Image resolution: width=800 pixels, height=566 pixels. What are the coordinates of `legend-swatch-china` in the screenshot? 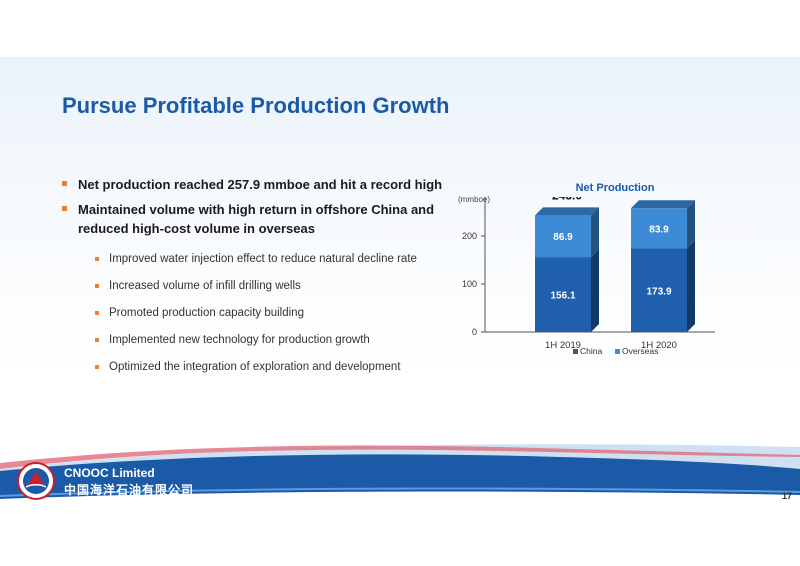 It's located at (575, 351).